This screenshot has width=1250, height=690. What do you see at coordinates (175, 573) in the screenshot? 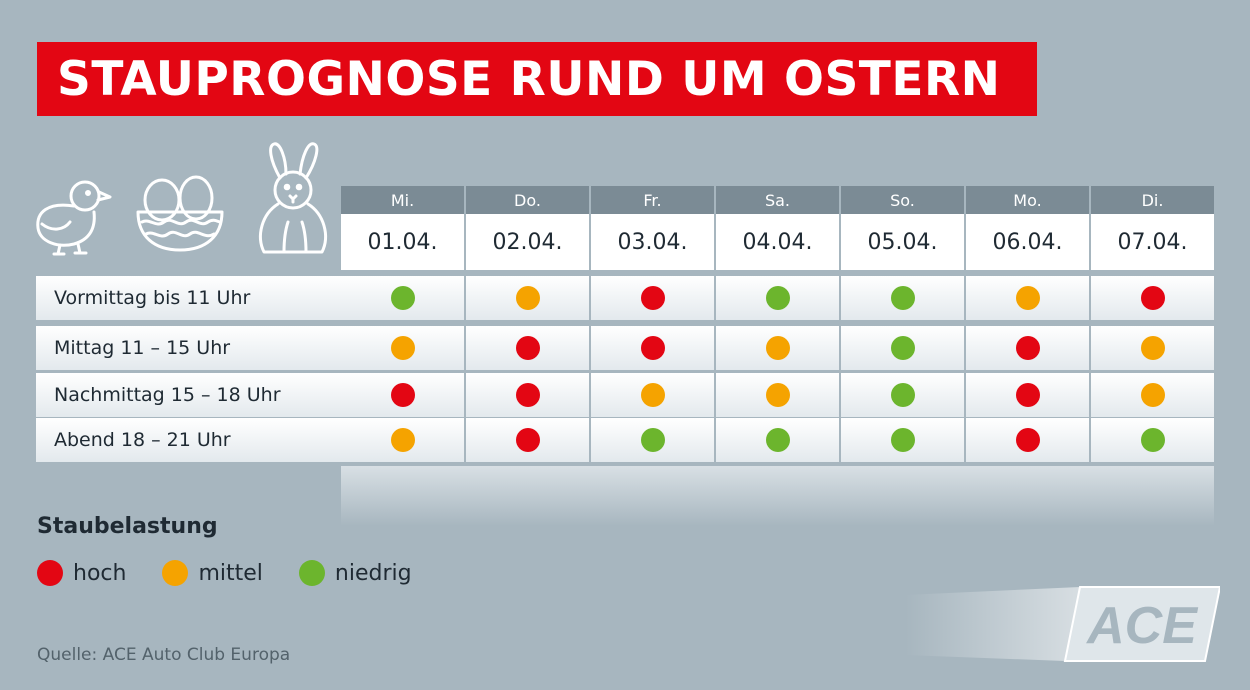
I see `legend-dot-mittel` at bounding box center [175, 573].